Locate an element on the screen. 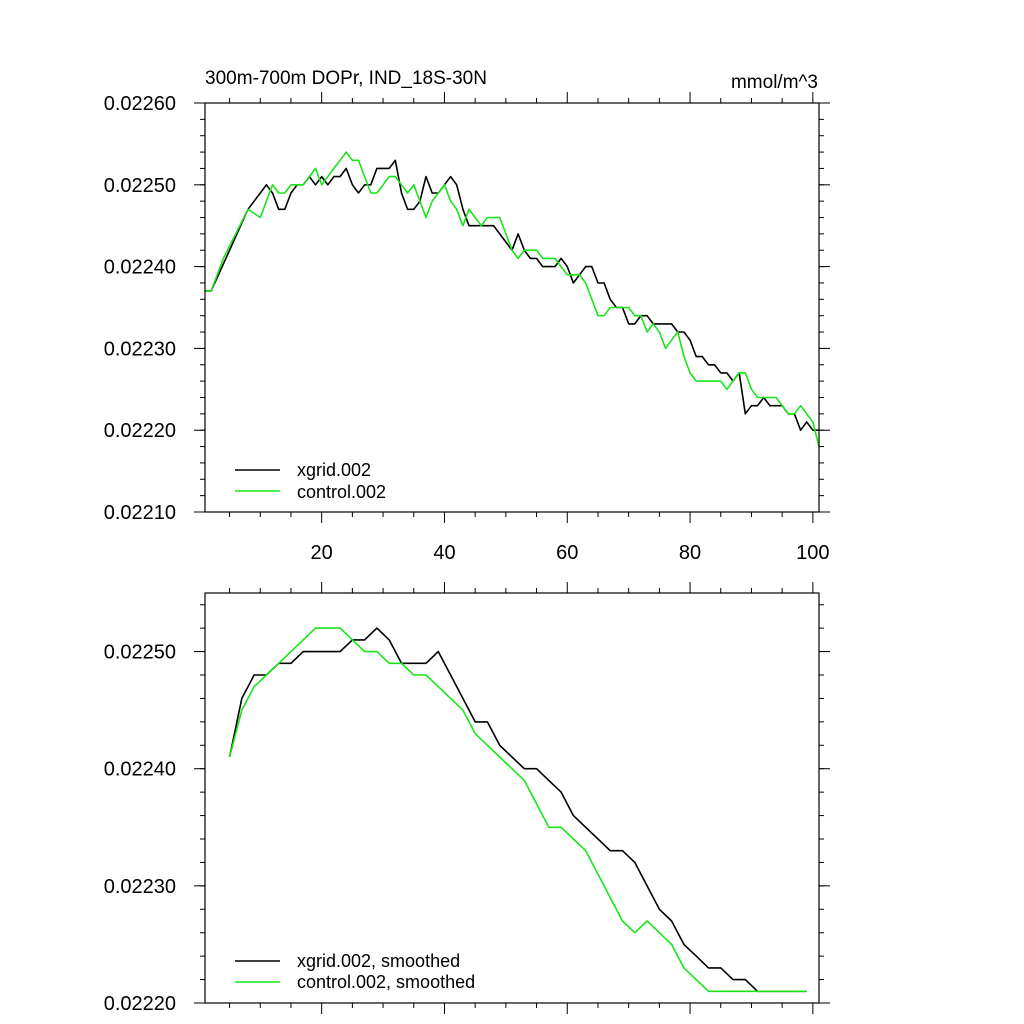 The image size is (1024, 1024). panel-title: 300m-700m DOPr, IND_18S-30N is located at coordinates (346, 78).